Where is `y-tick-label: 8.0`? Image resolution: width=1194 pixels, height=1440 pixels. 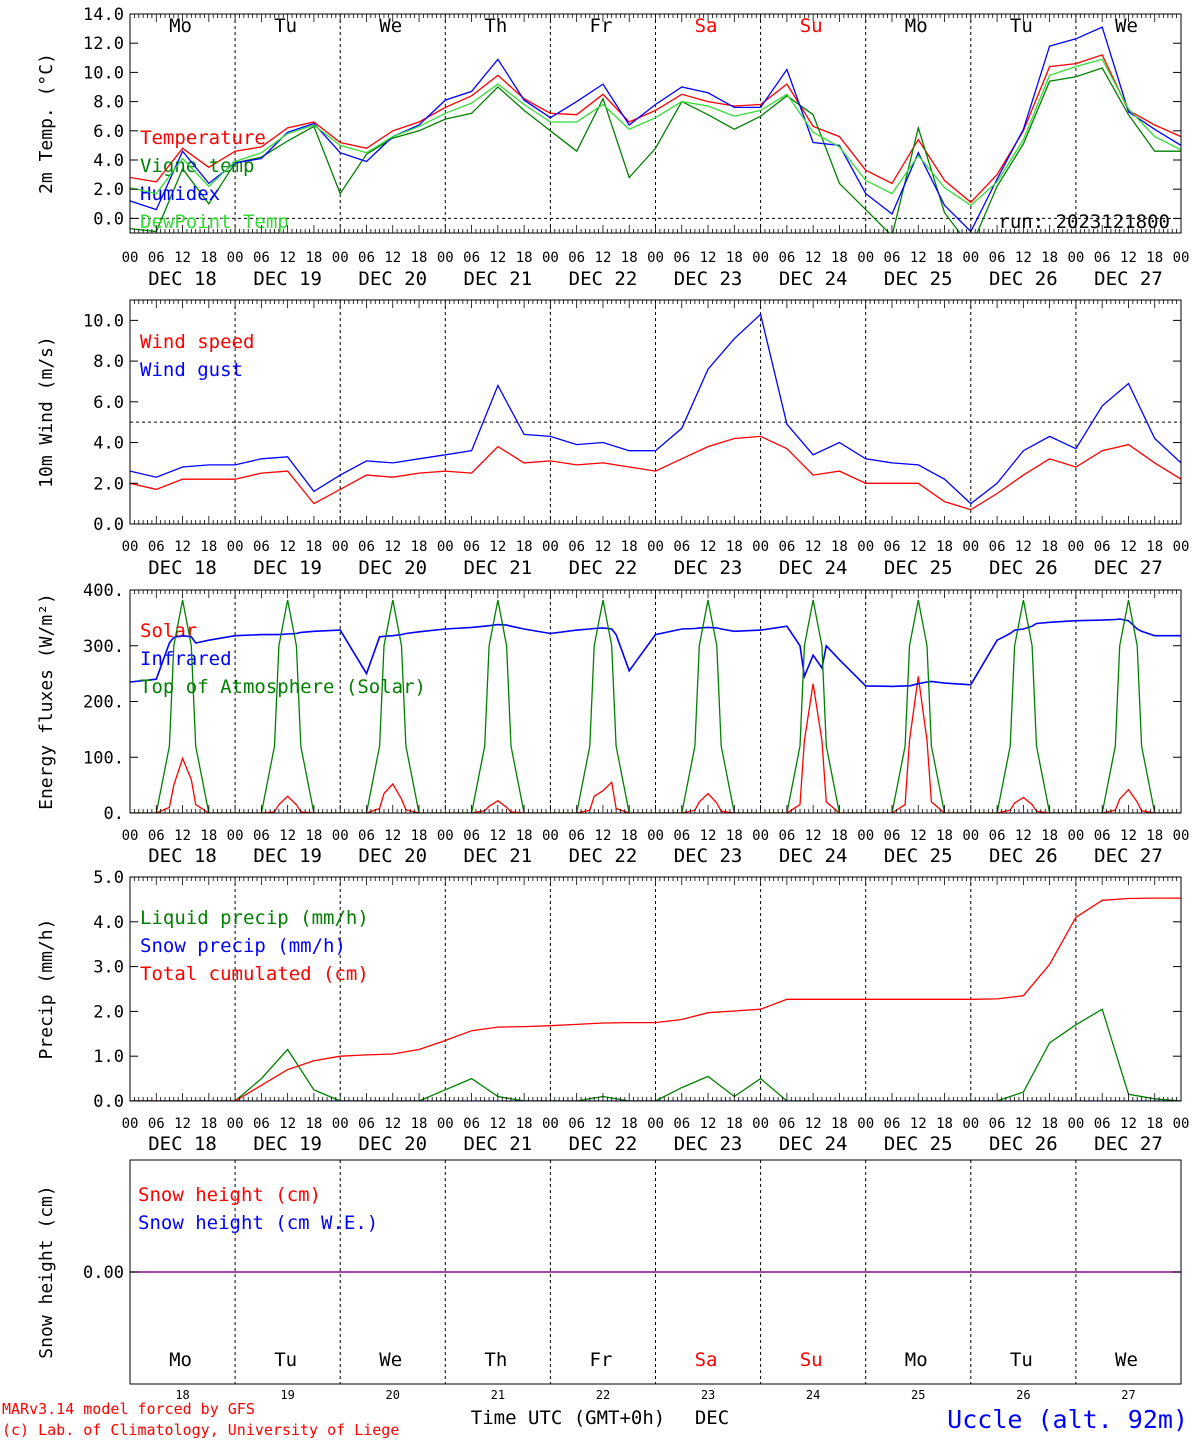 y-tick-label: 8.0 is located at coordinates (108, 362).